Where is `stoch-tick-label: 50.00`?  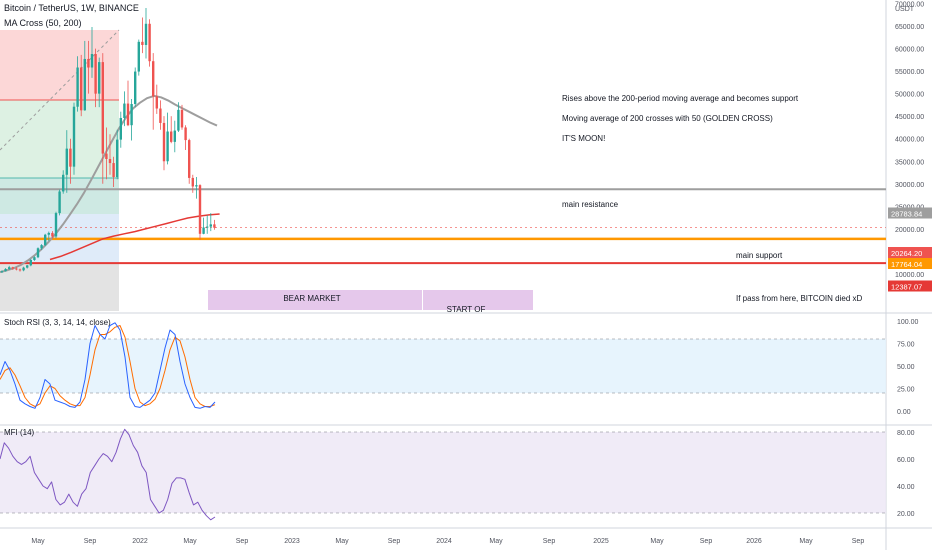 stoch-tick-label: 50.00 is located at coordinates (906, 367).